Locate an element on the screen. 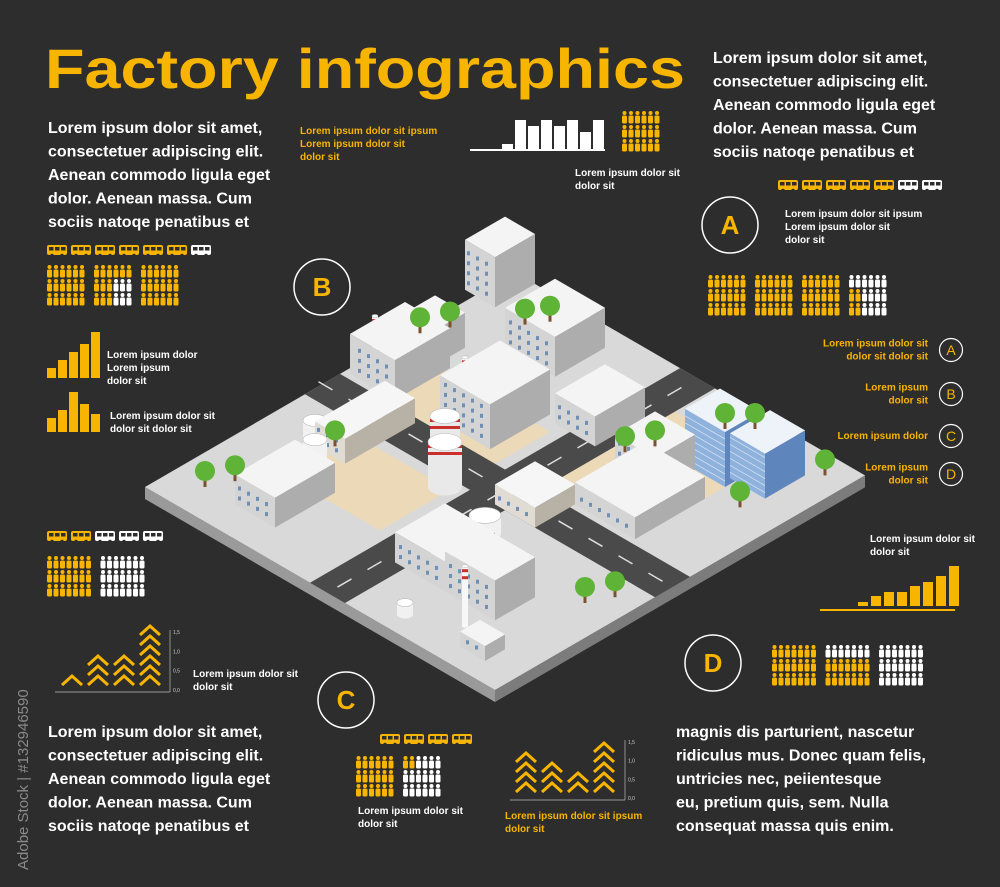 The height and width of the screenshot is (887, 1000). marker-circle is located at coordinates (322, 287).